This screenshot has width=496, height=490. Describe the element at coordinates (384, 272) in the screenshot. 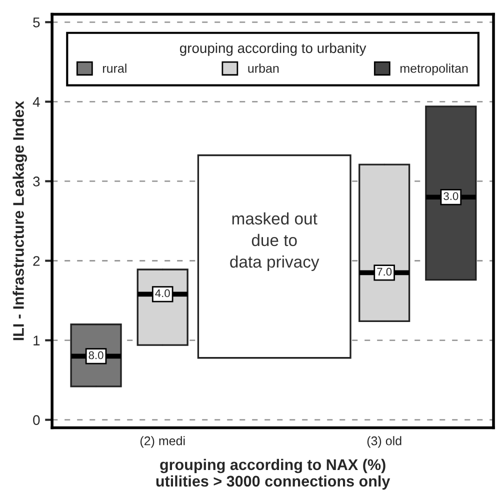

I see `text: 7.0` at that location.